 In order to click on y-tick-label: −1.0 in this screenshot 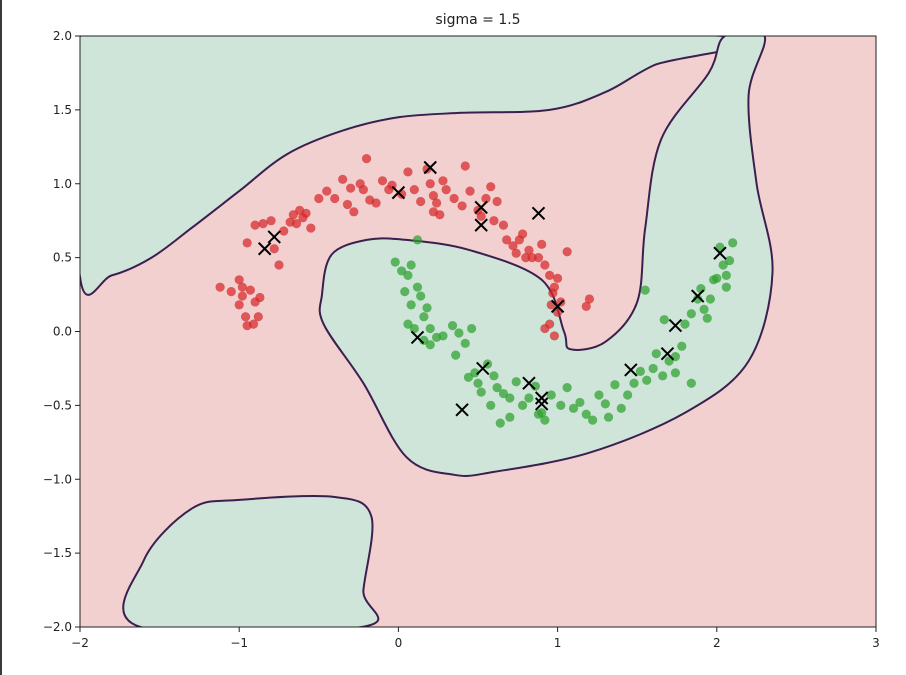, I will do `click(57, 479)`.